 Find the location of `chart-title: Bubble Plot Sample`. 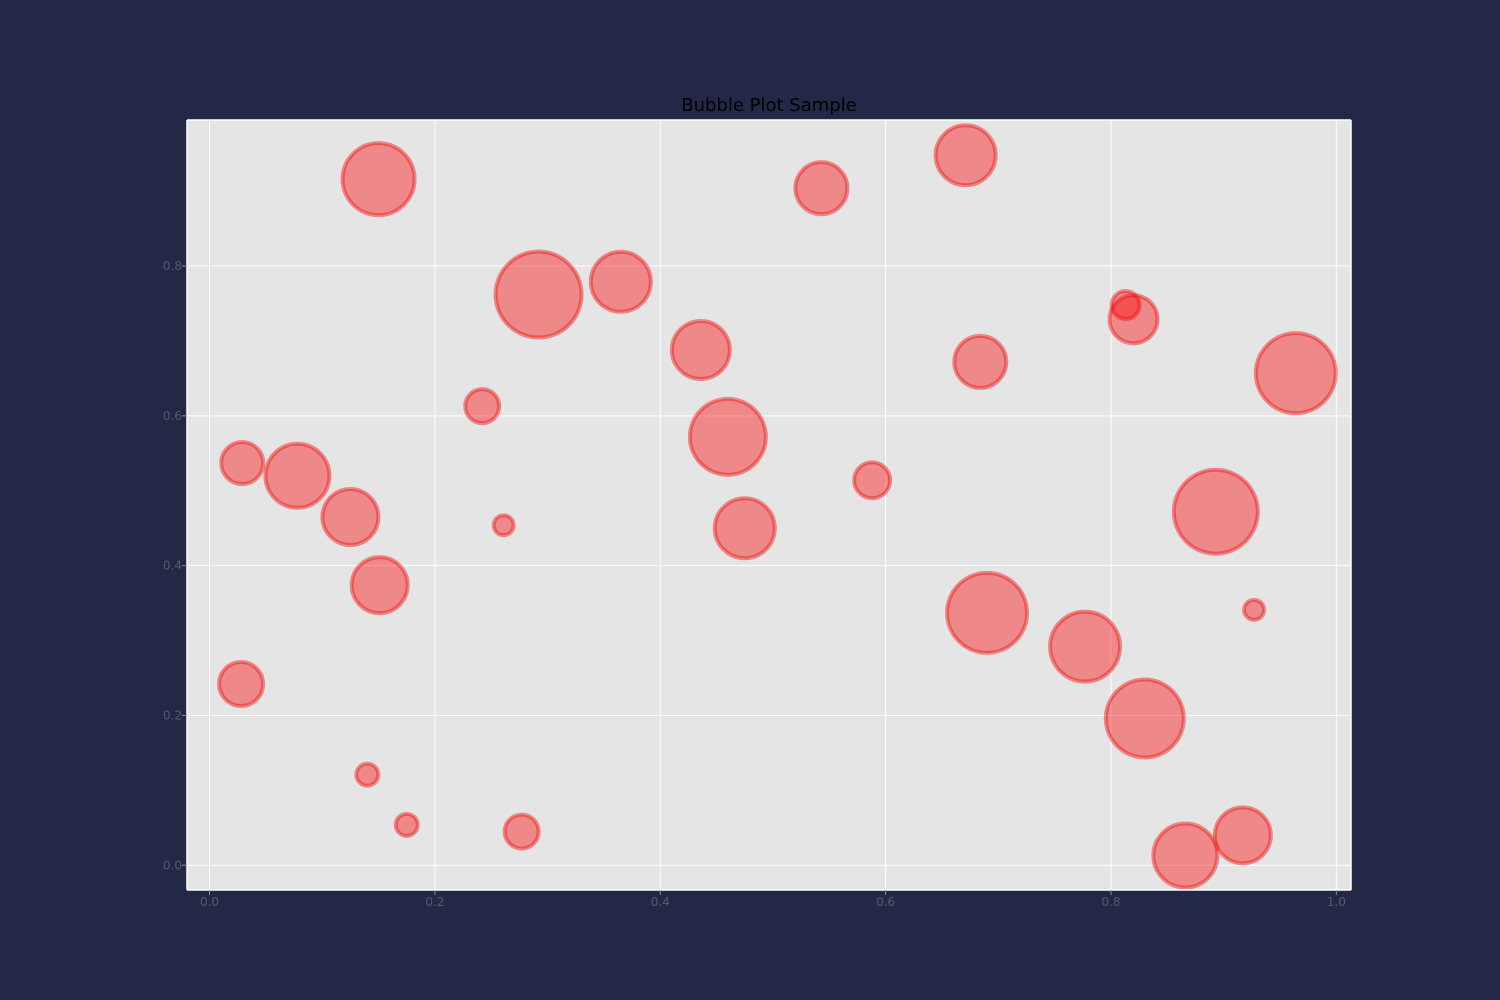

chart-title: Bubble Plot Sample is located at coordinates (769, 105).